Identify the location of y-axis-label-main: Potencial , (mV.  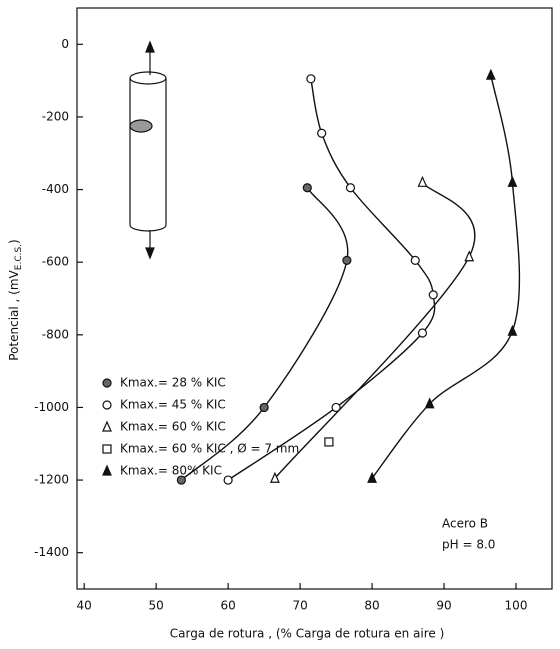
(14, 314).